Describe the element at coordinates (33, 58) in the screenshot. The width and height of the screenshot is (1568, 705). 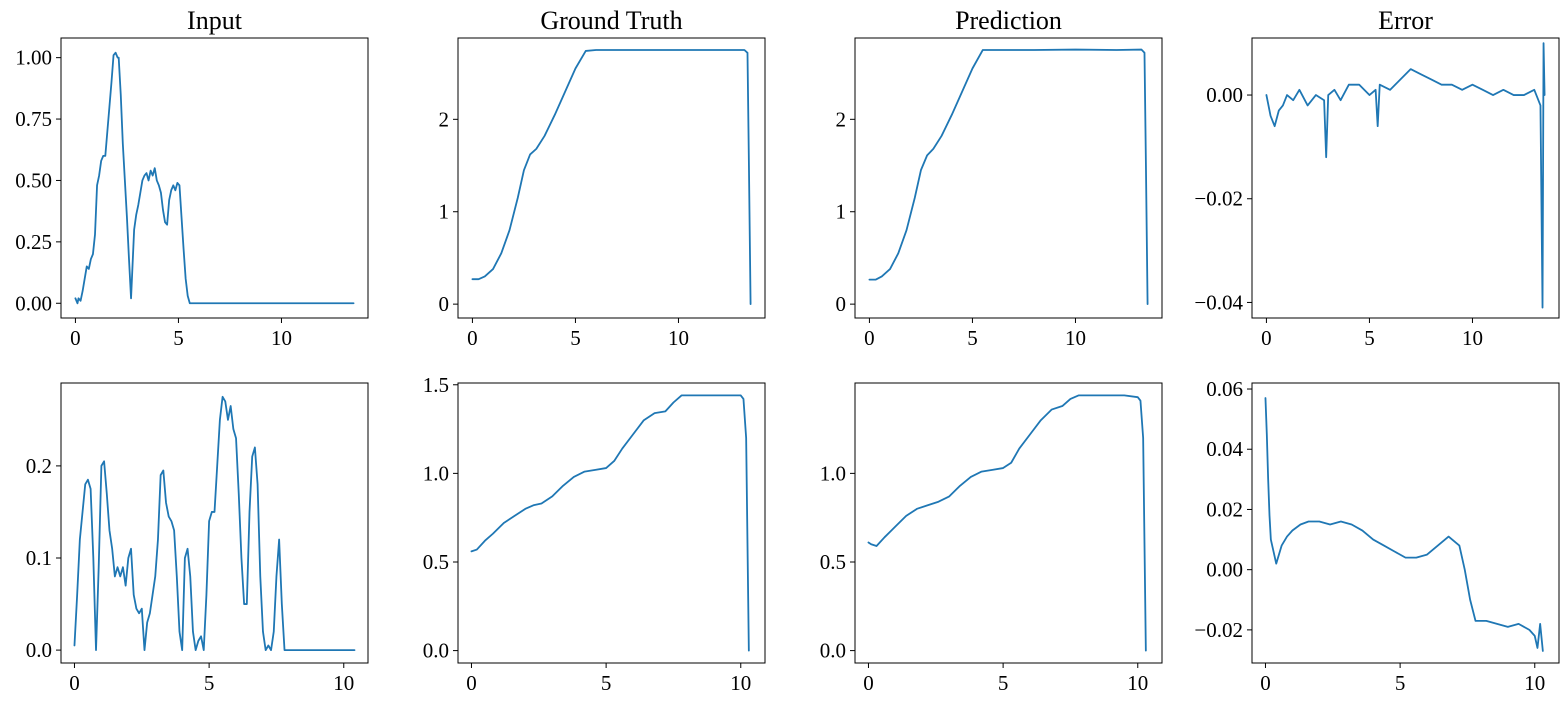
I see `y-tick-label: 1.00` at that location.